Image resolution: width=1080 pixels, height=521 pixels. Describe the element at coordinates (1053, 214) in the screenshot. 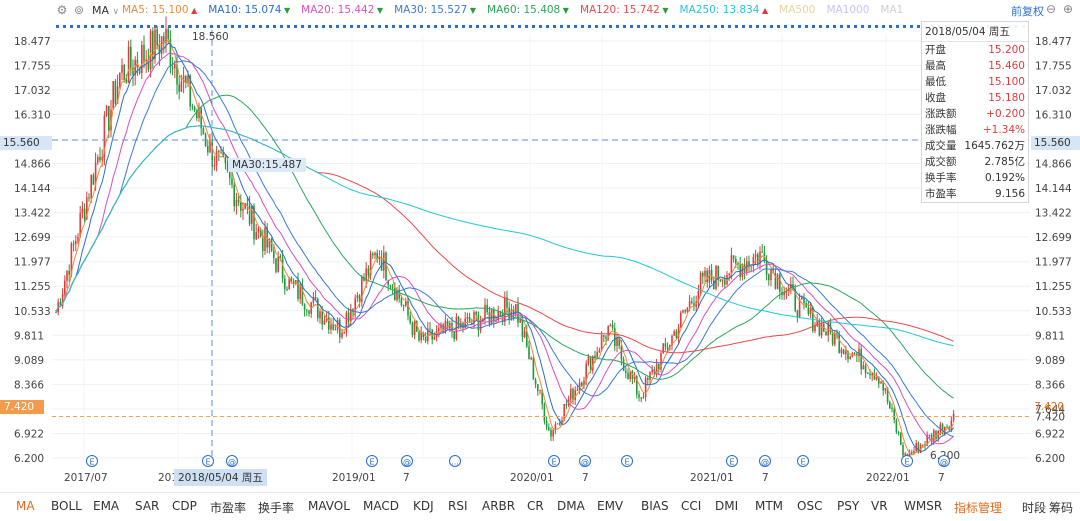

I see `y-tick-label: 13.422` at that location.